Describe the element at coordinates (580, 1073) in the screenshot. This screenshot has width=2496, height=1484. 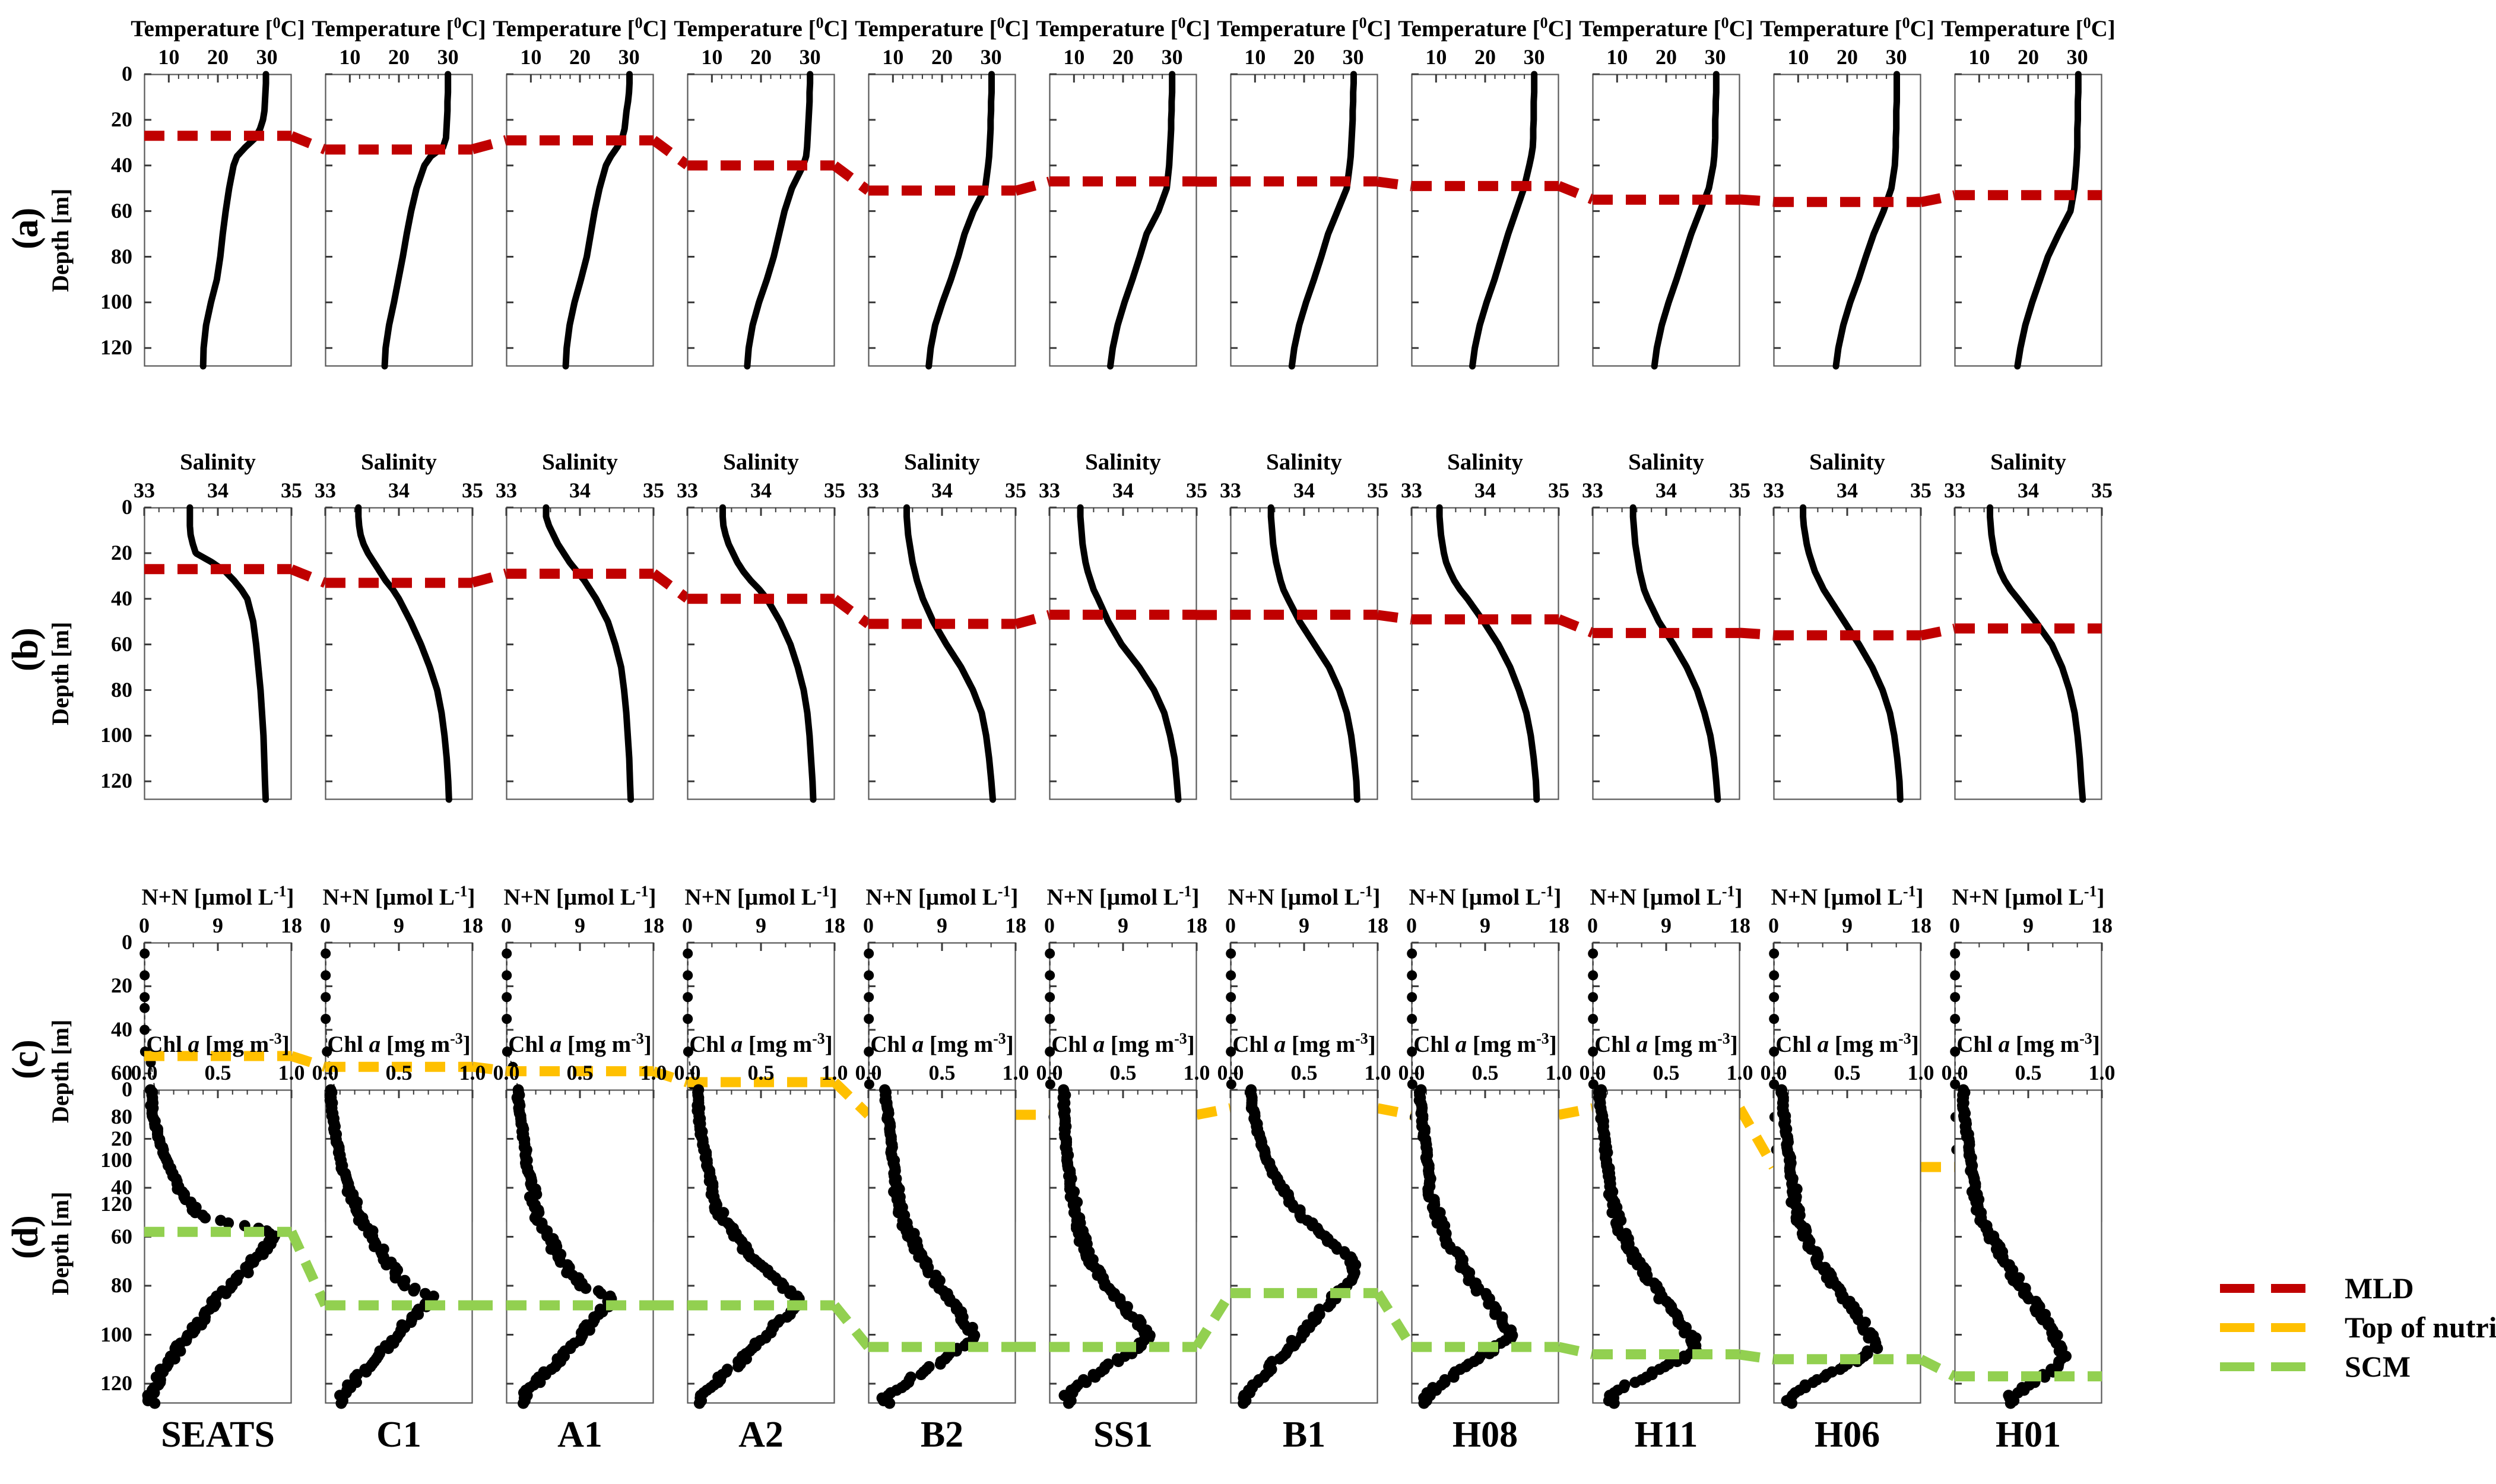
I see `xtick-d-2-1: 0.5` at that location.